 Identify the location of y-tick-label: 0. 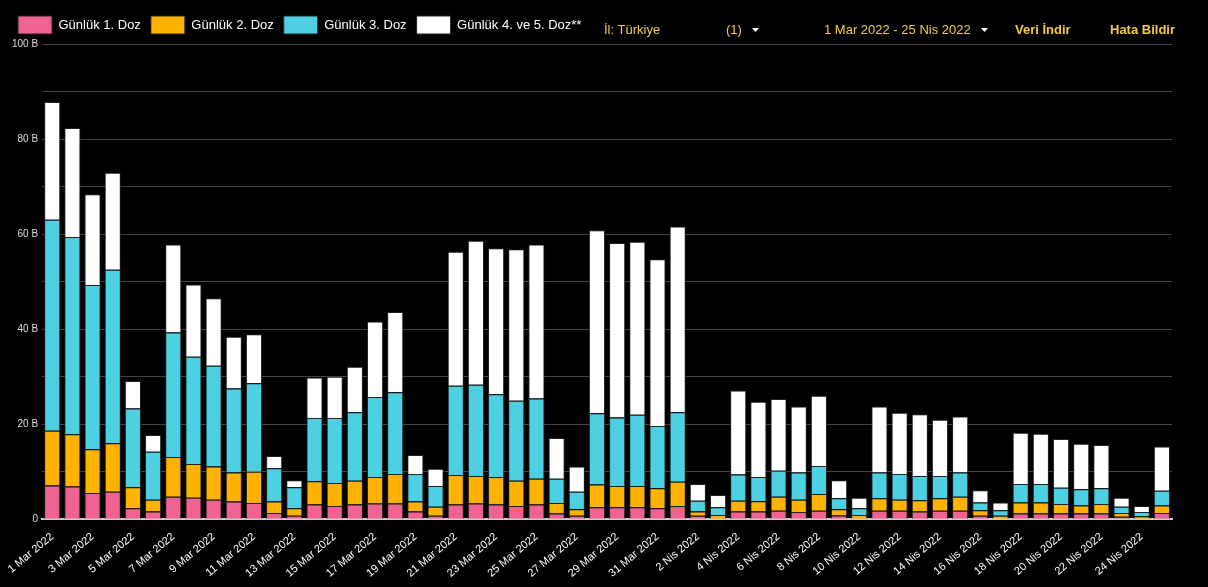
(35, 518).